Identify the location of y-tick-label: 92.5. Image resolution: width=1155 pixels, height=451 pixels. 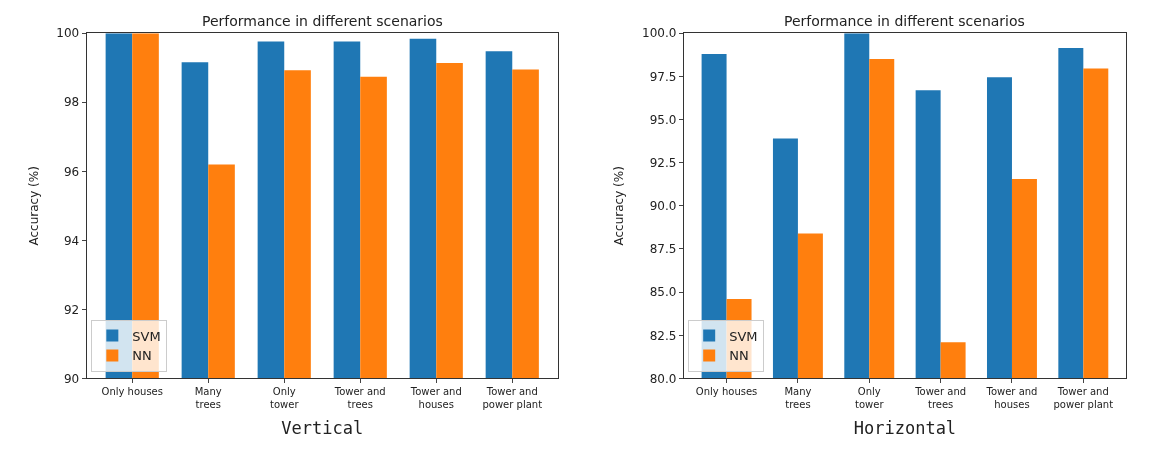
(663, 162).